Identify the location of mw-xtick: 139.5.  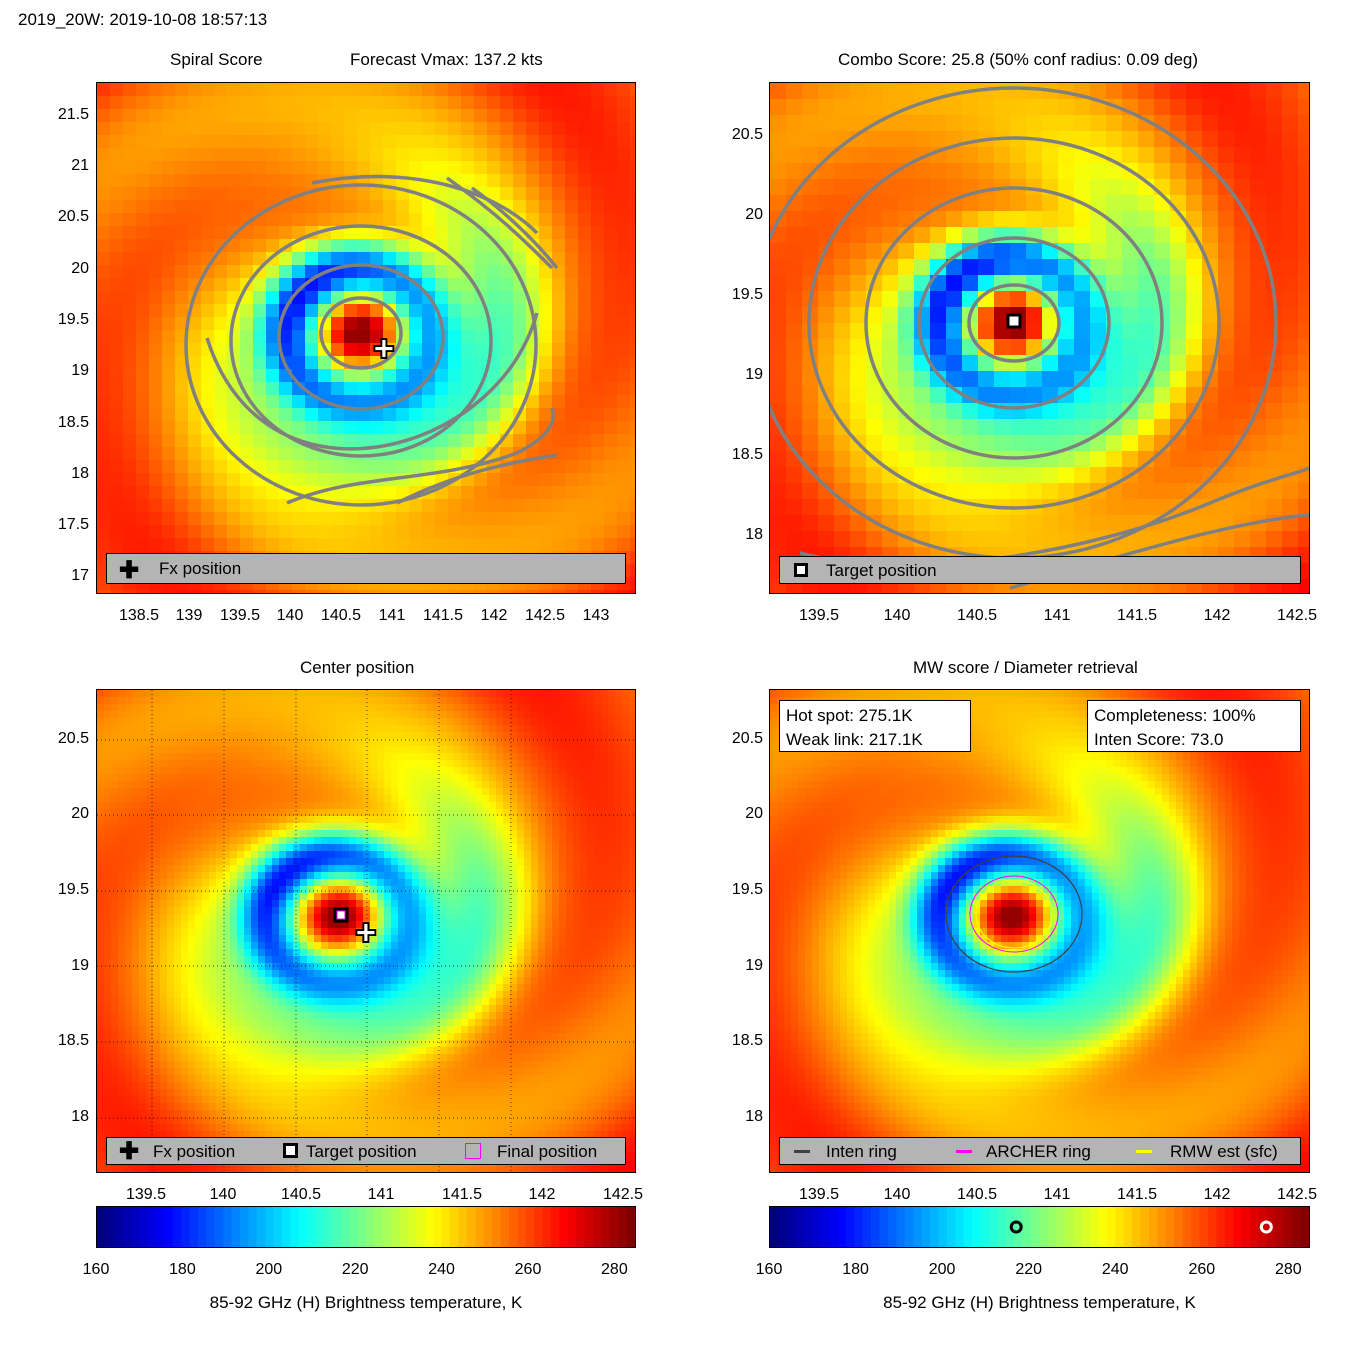
(819, 1194).